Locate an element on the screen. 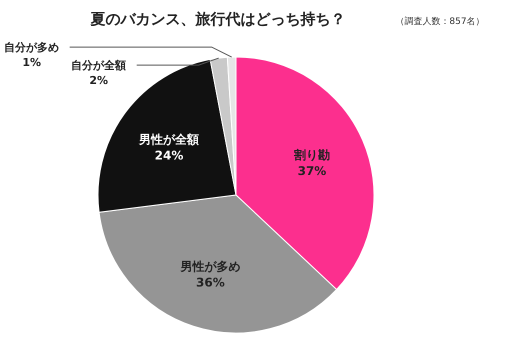  slice-label: 自分が全額 is located at coordinates (98, 65).